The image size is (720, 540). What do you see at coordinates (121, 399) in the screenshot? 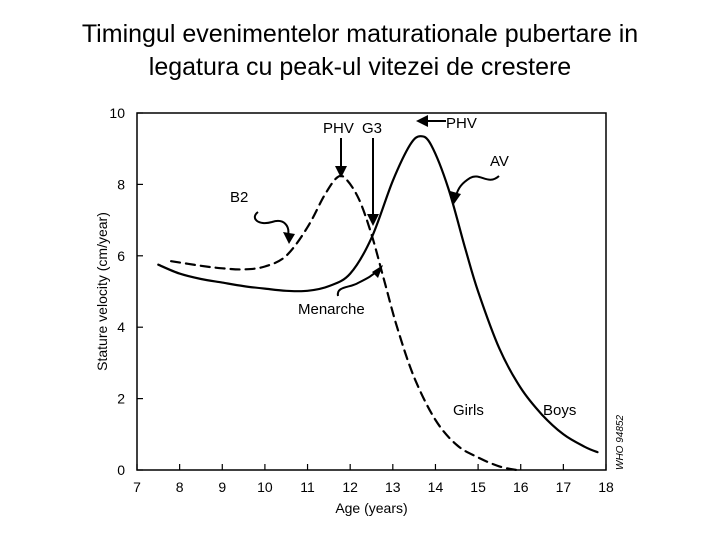
I see `y-tick-label: 2` at bounding box center [121, 399].